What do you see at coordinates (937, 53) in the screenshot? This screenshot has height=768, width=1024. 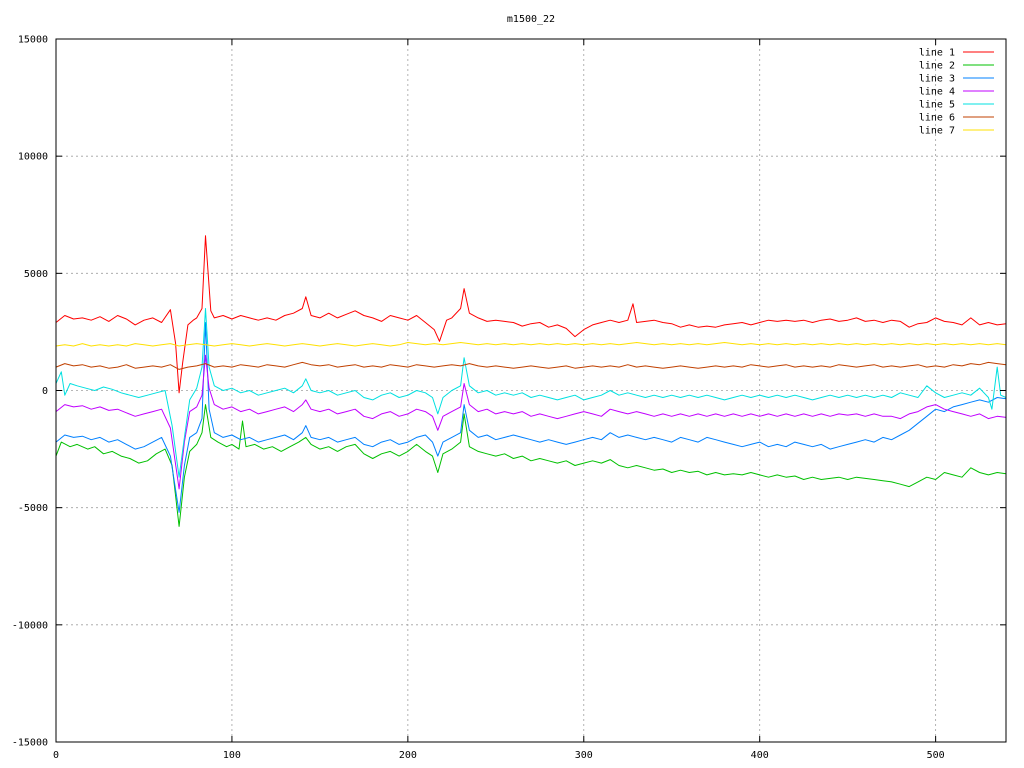 I see `legend-label: line 1` at bounding box center [937, 53].